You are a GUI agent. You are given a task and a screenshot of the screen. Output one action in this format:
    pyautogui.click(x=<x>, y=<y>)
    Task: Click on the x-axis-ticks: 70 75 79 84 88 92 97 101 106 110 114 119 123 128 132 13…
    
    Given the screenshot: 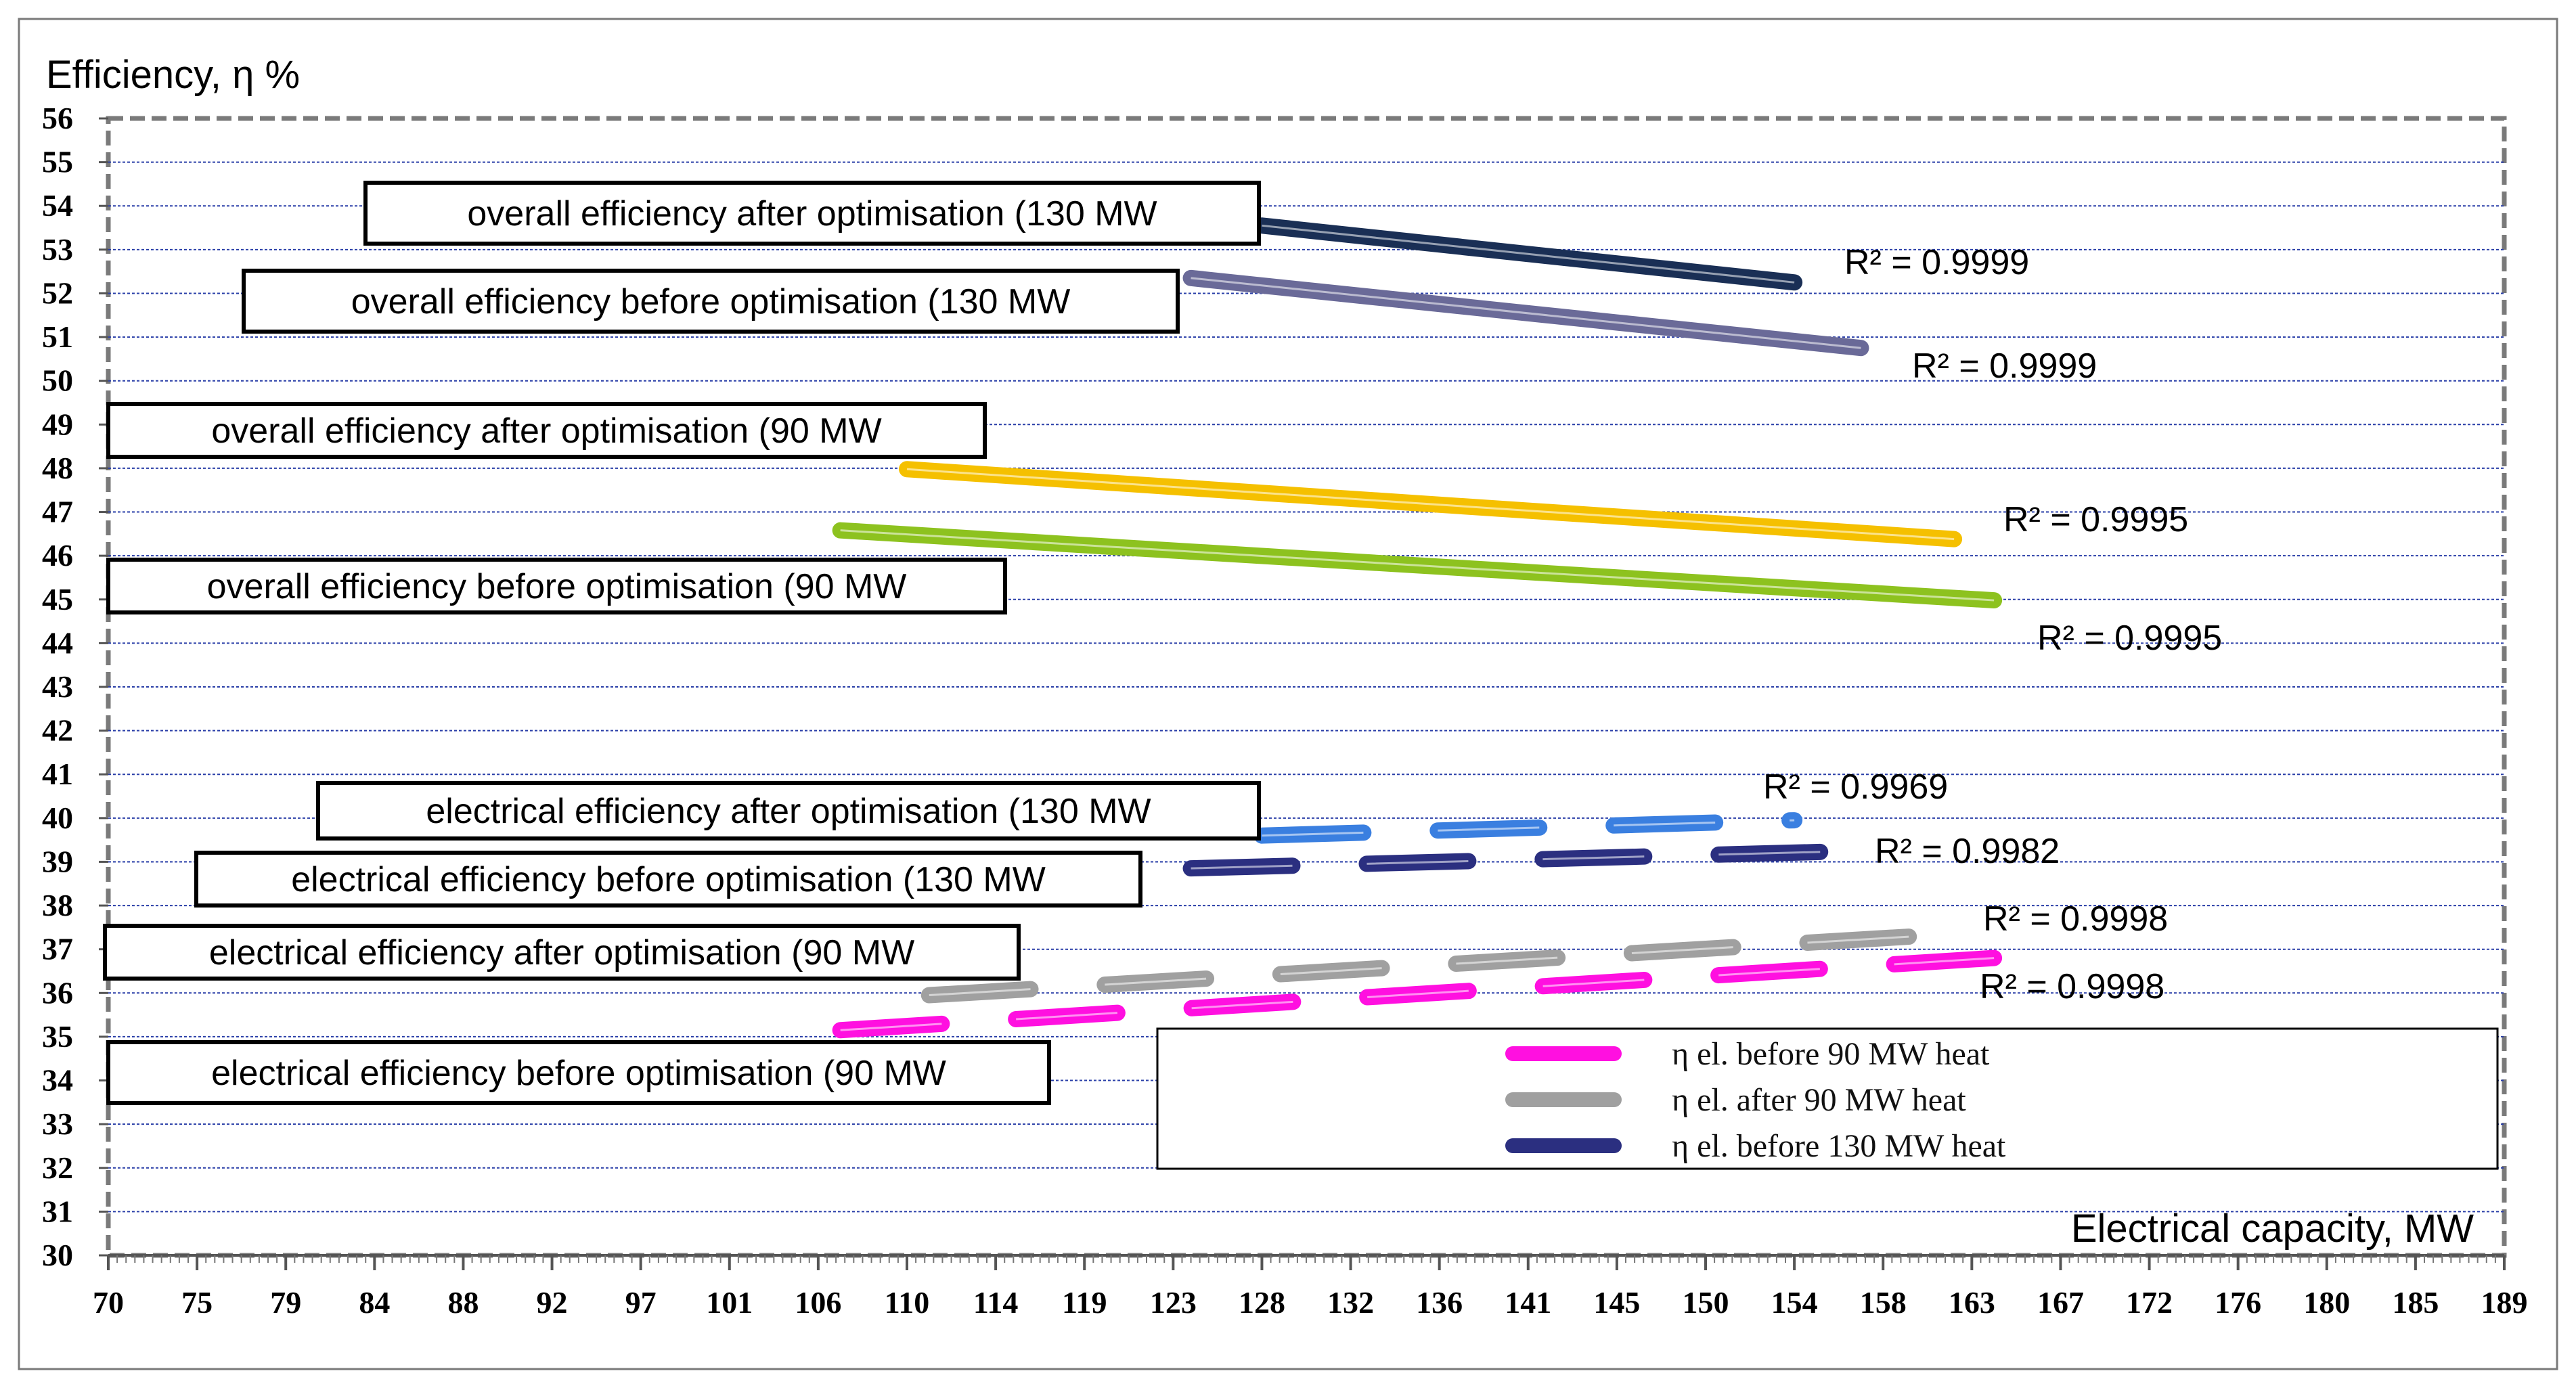 What is the action you would take?
    pyautogui.click(x=1310, y=1287)
    